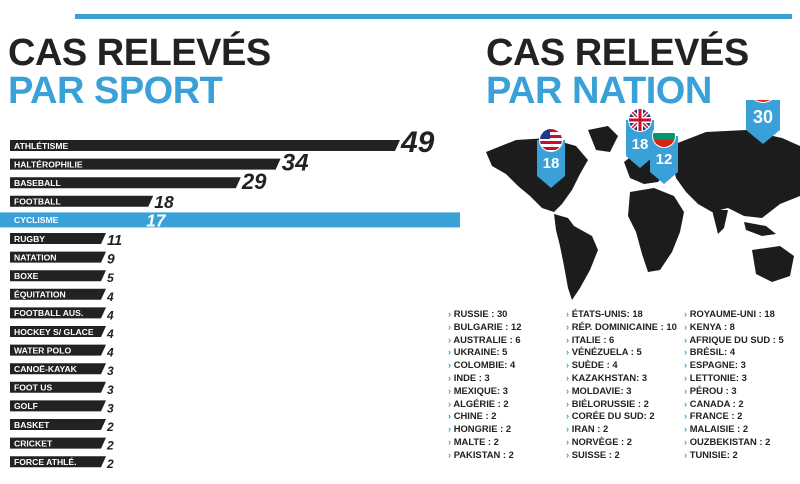 This screenshot has width=800, height=484. I want to click on badge-russia-value: 30, so click(763, 117).